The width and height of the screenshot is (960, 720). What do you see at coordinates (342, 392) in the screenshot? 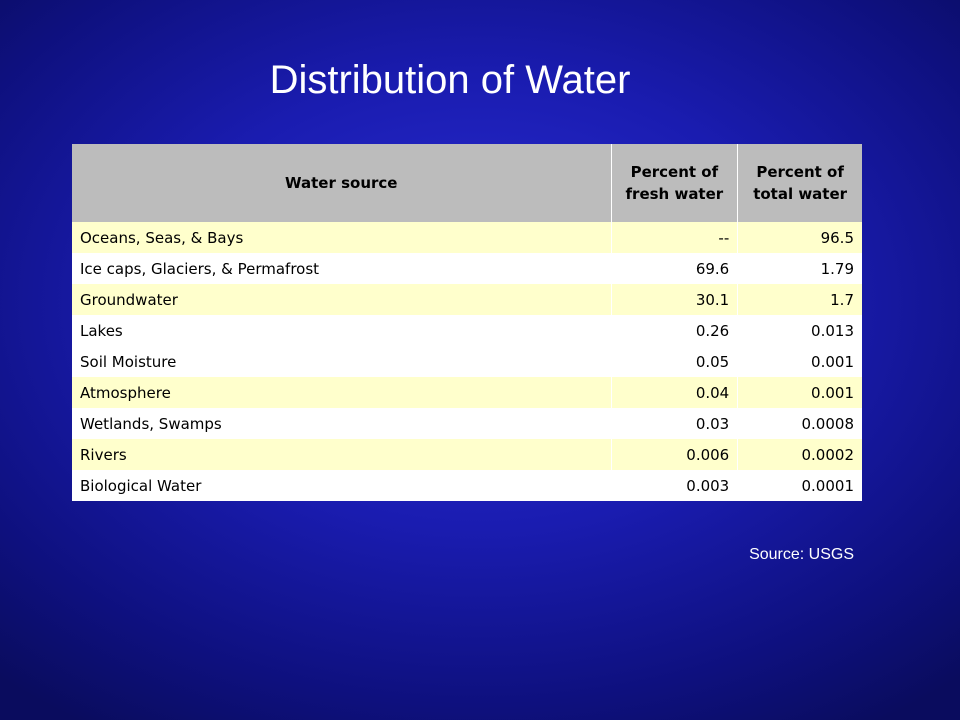
I see `cell-water-source: Atmosphere` at bounding box center [342, 392].